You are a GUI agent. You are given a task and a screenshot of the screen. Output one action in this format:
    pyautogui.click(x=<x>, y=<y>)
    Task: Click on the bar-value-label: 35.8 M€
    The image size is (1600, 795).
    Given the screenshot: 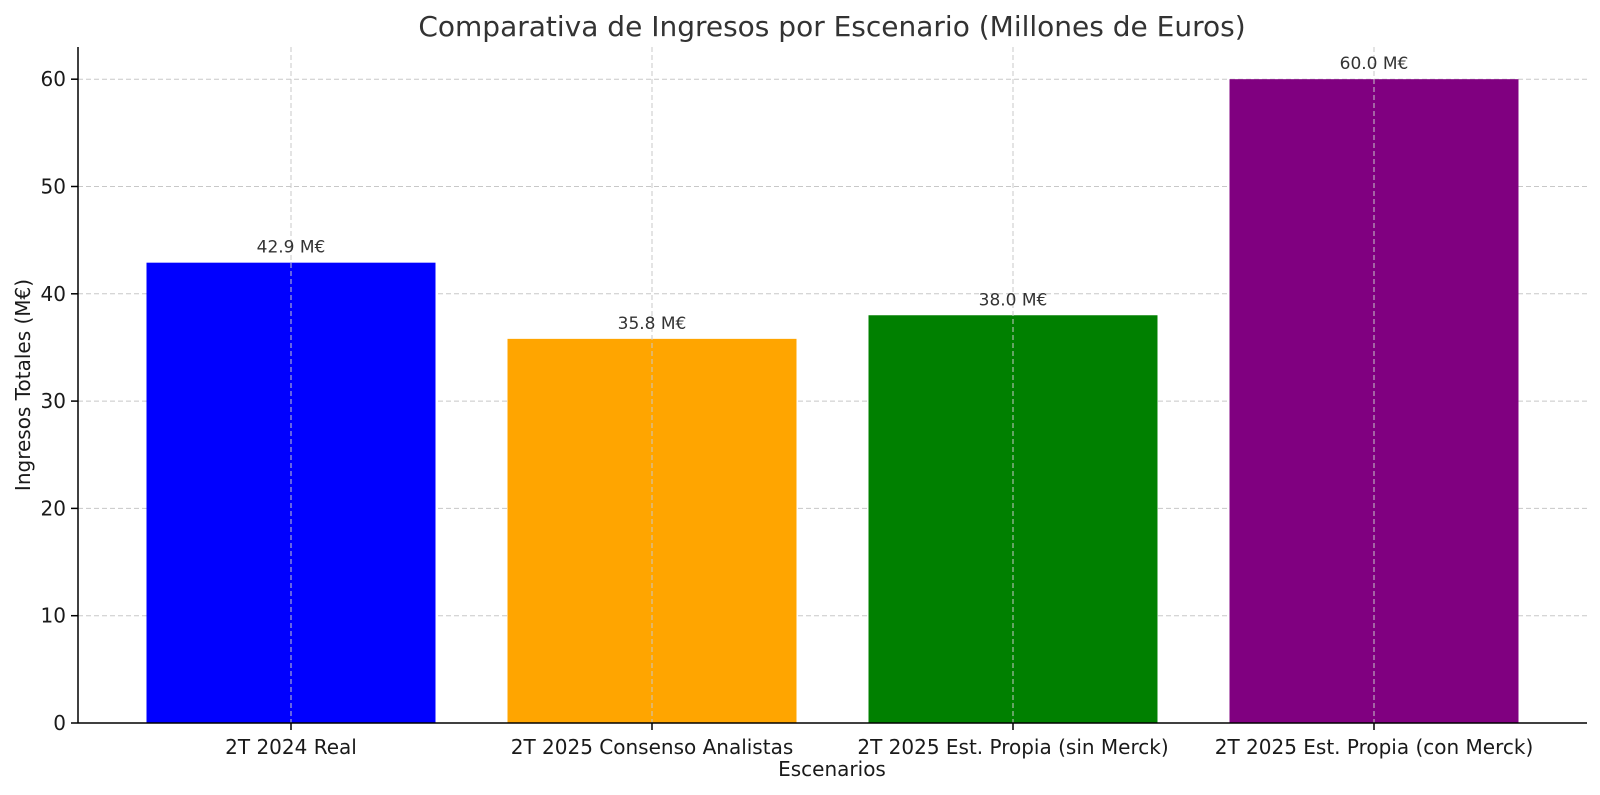 What is the action you would take?
    pyautogui.click(x=652, y=324)
    